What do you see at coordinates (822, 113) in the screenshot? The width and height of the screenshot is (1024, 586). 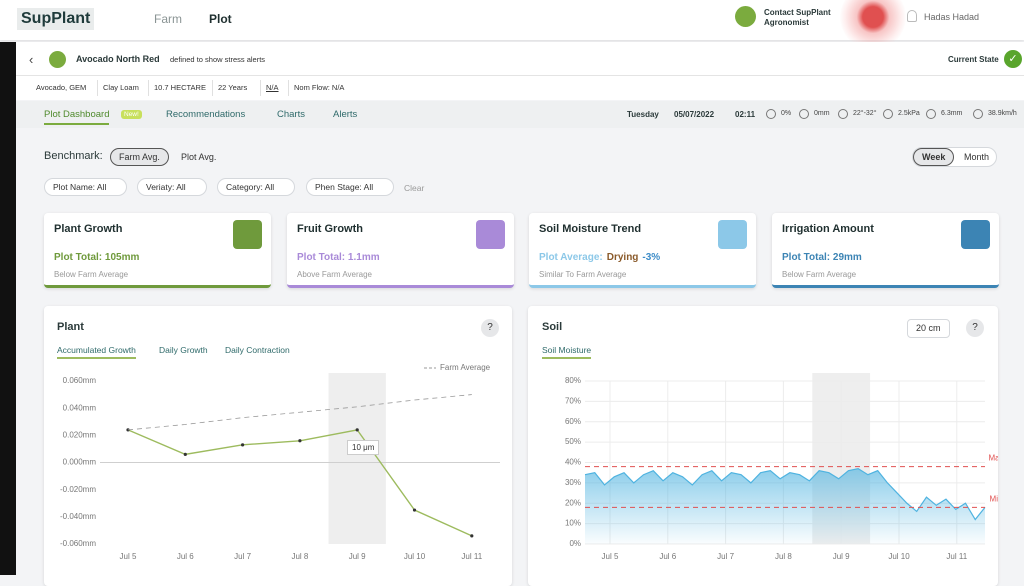 I see `weather-value: 0mm` at bounding box center [822, 113].